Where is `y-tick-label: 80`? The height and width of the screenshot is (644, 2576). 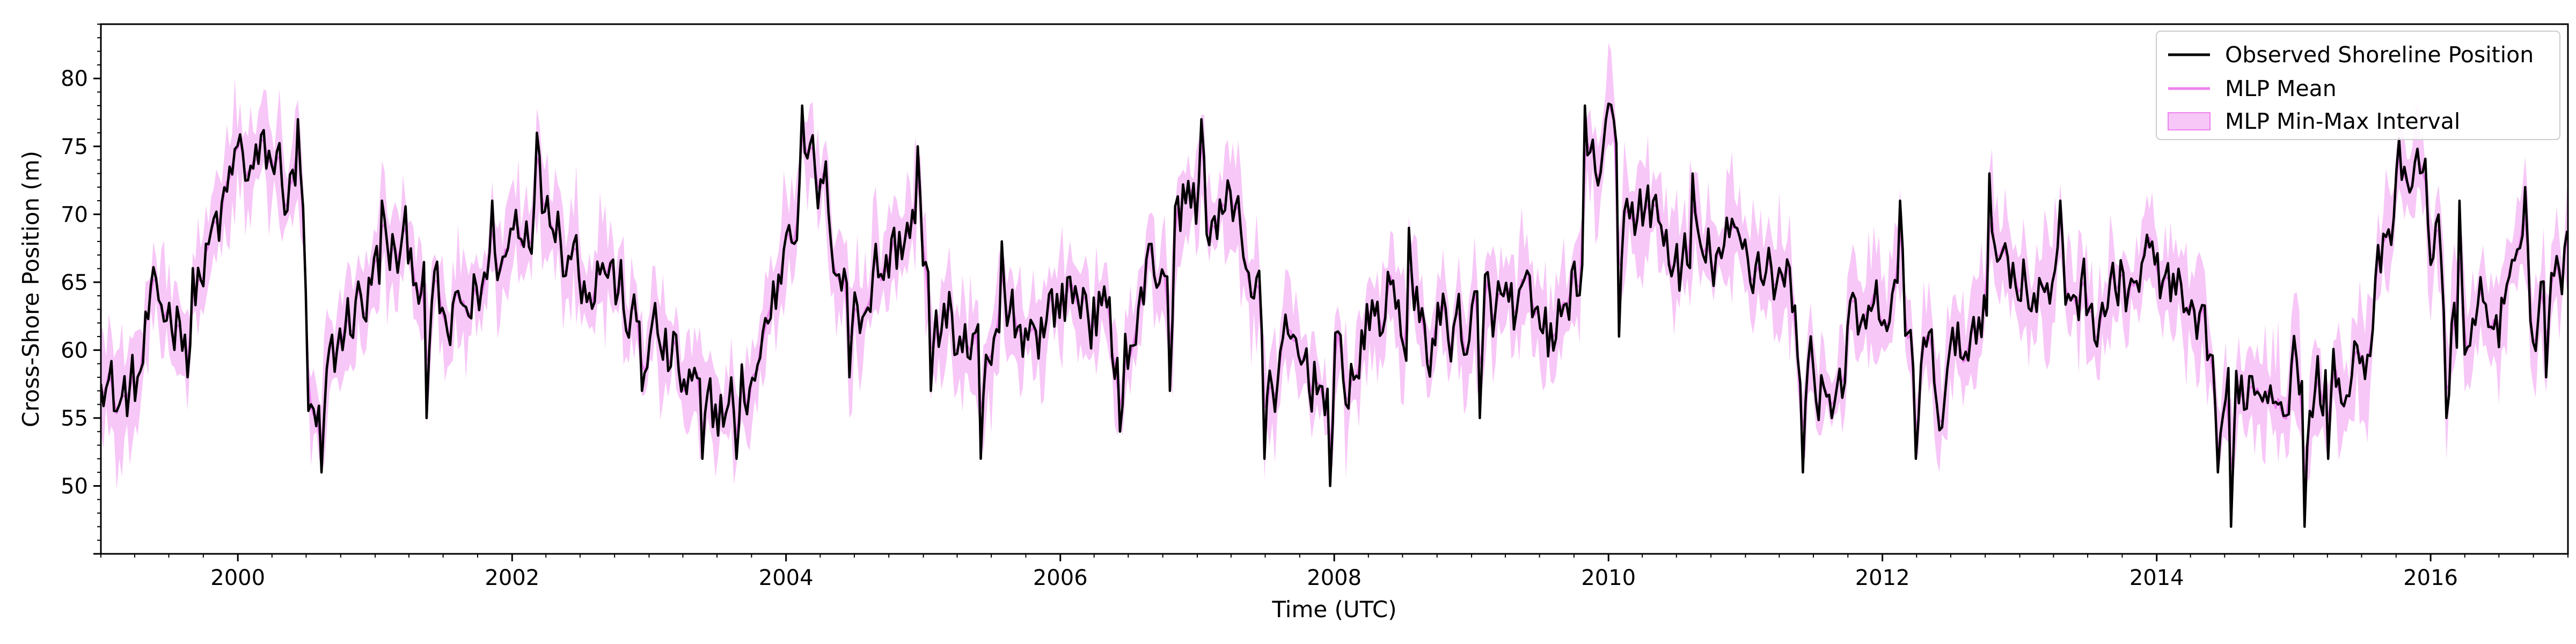
y-tick-label: 80 is located at coordinates (74, 79).